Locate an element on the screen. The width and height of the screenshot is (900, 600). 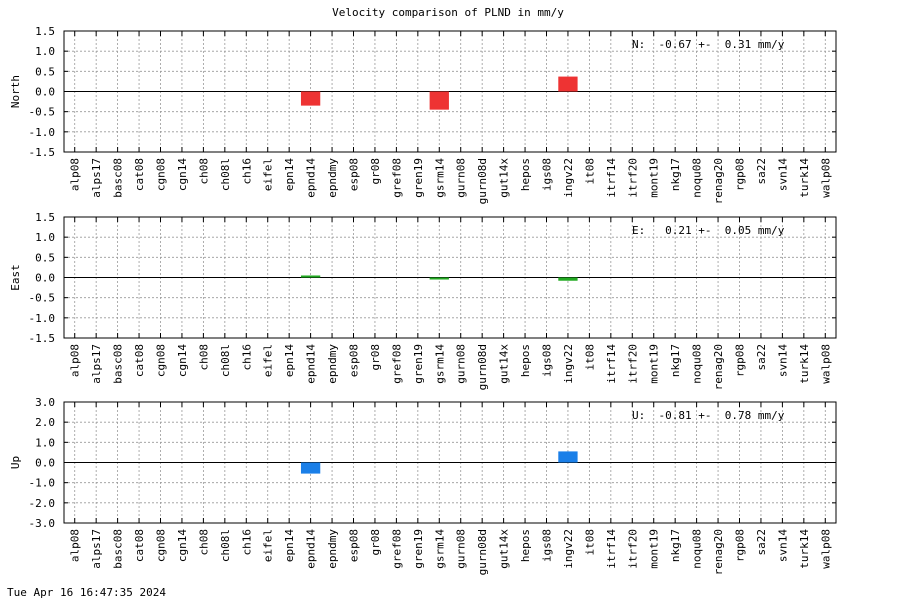
y-axis-label: East is located at coordinates (15, 277).